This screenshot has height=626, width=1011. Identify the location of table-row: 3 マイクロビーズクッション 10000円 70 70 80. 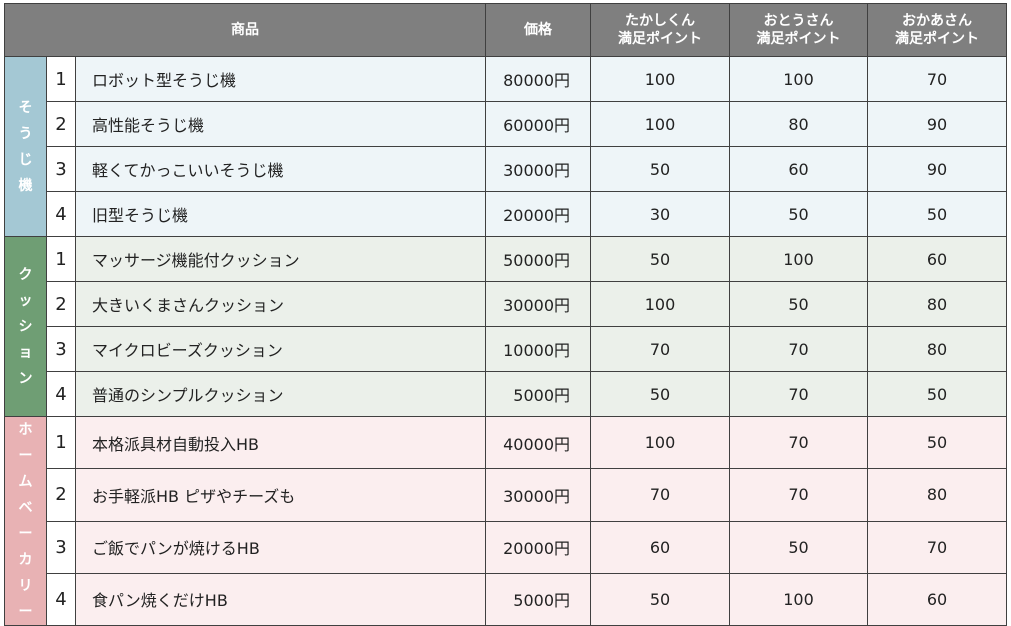
(506, 349).